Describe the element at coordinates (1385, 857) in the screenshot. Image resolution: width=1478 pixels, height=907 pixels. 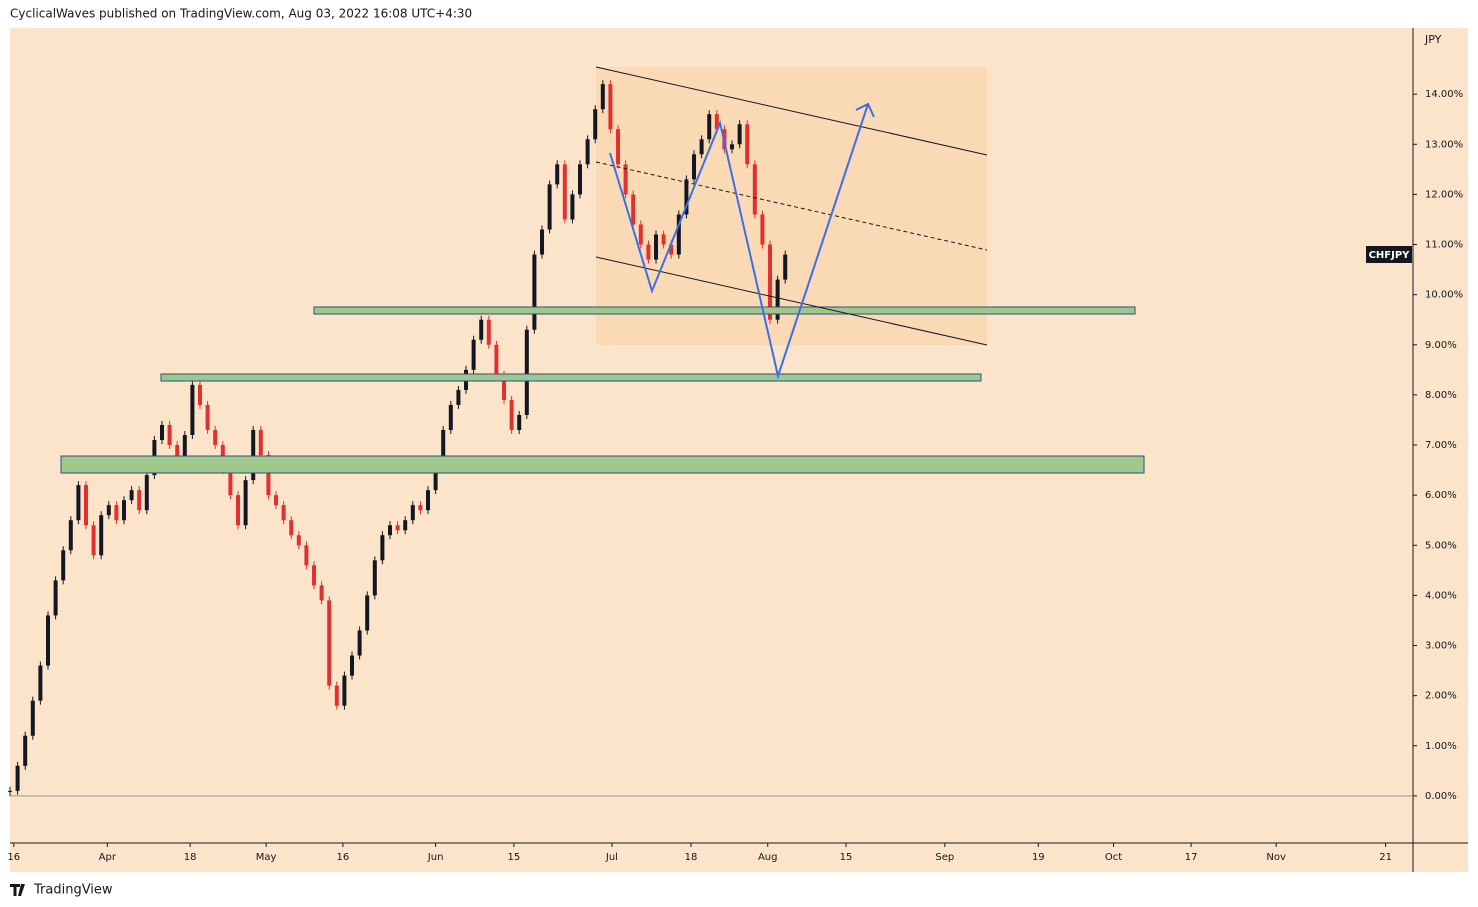
I see `x-tick-label: 21` at that location.